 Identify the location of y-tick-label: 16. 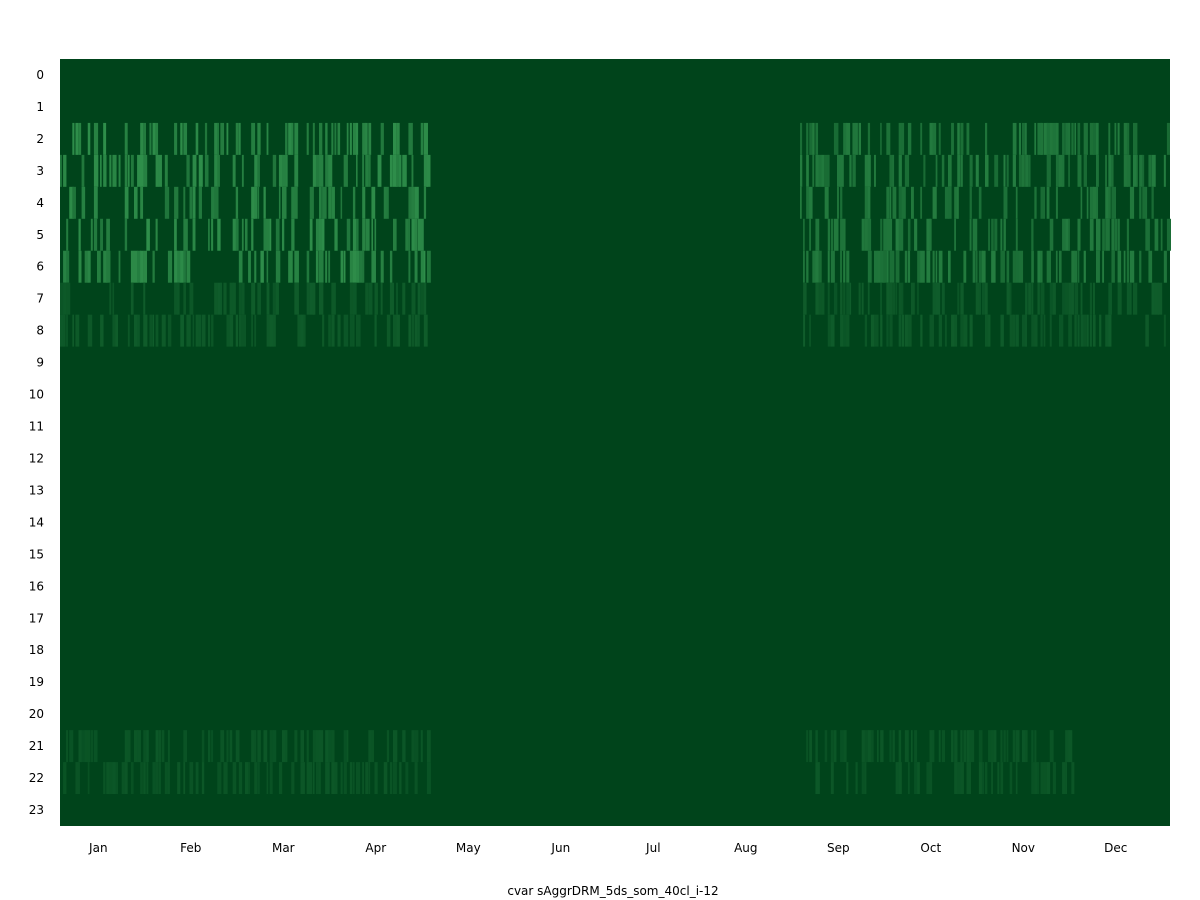
(36, 586).